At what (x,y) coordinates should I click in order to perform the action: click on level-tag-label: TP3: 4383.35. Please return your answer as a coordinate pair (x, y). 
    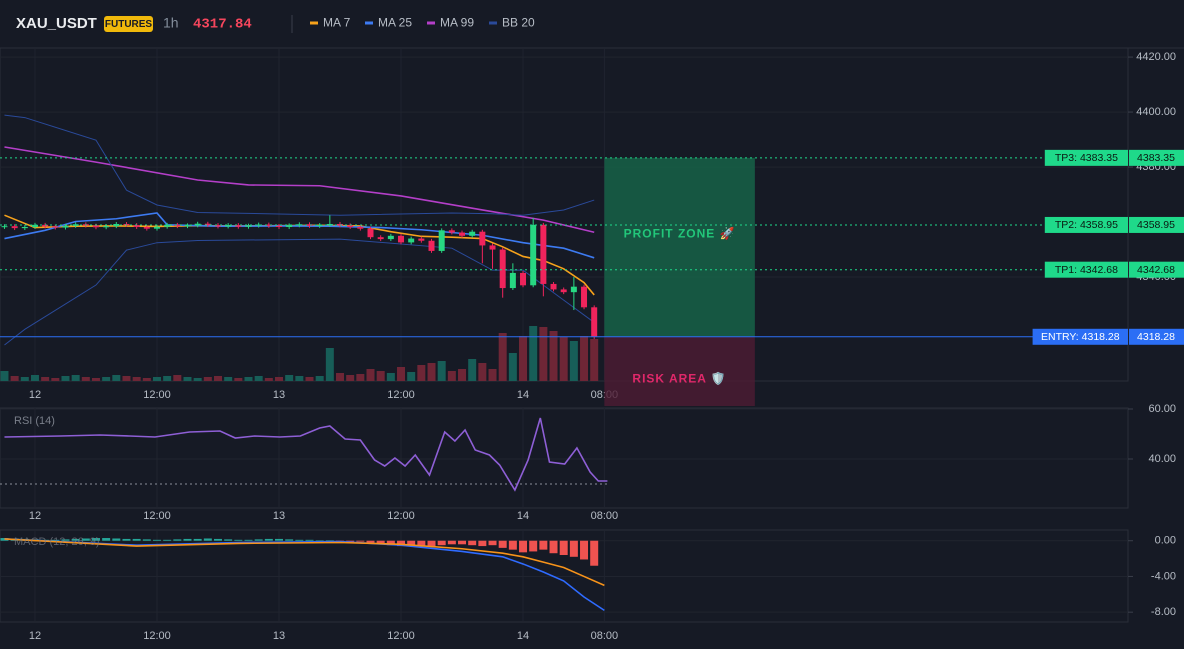
    Looking at the image, I should click on (1086, 158).